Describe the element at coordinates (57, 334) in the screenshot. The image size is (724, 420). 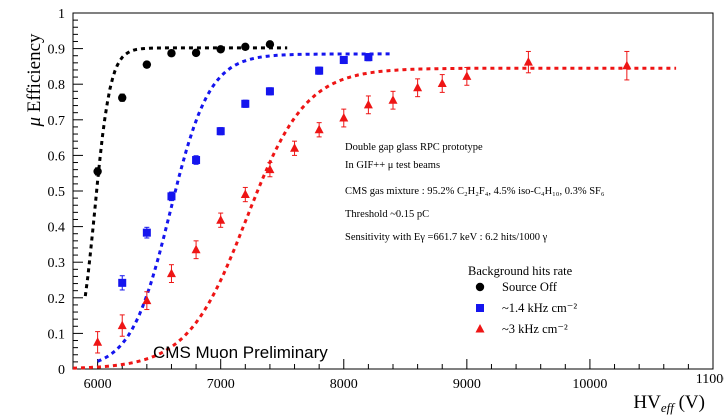
I see `y-tick-label: 0.1` at that location.